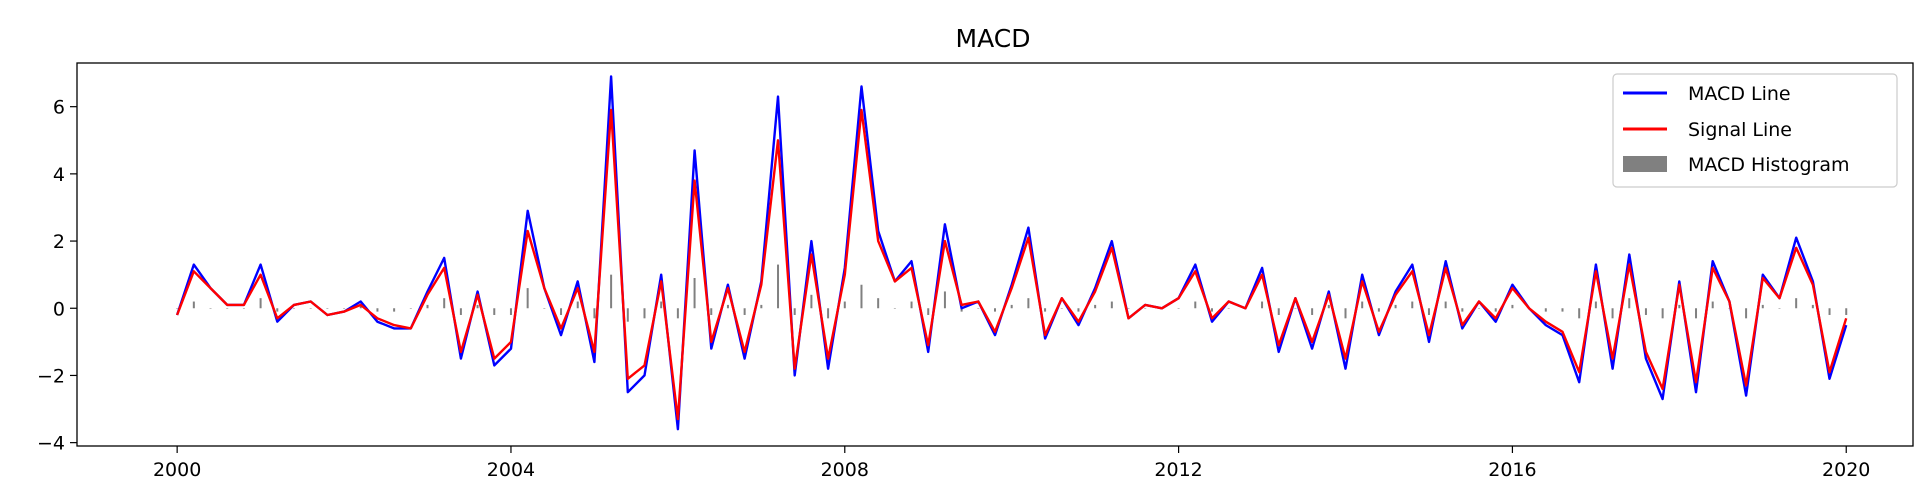 Image resolution: width=1919 pixels, height=502 pixels. Describe the element at coordinates (177, 470) in the screenshot. I see `x-tick-label: 2000` at that location.